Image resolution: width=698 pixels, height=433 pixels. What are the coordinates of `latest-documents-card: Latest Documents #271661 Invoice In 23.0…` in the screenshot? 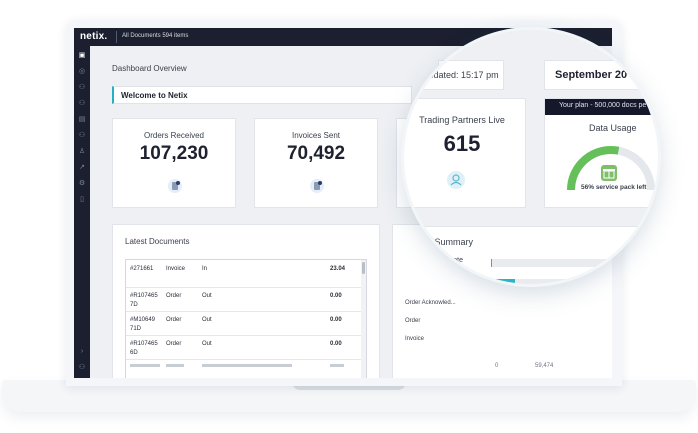 It's located at (246, 301).